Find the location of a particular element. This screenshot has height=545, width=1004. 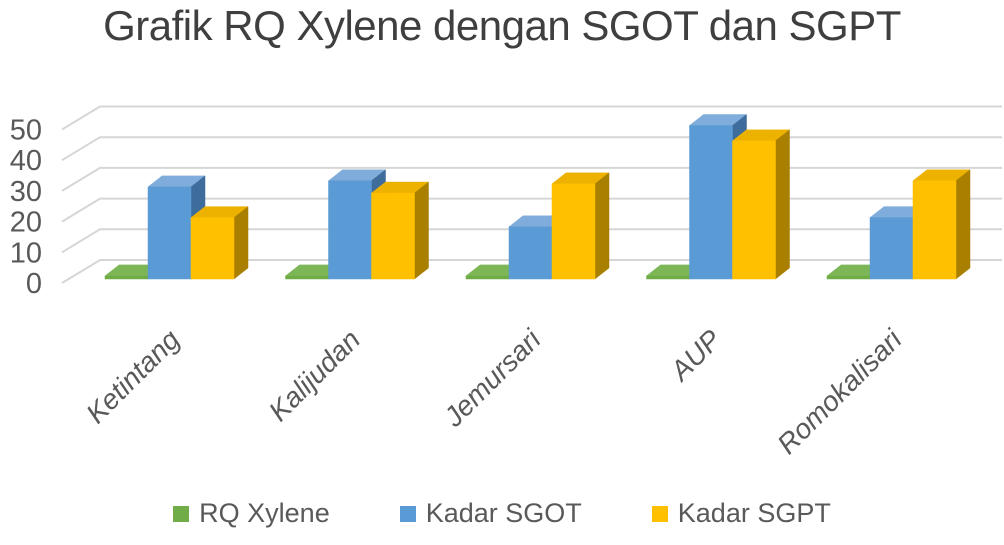

legend-item-kadar-sgpt: Kadar SGPT is located at coordinates (741, 513).